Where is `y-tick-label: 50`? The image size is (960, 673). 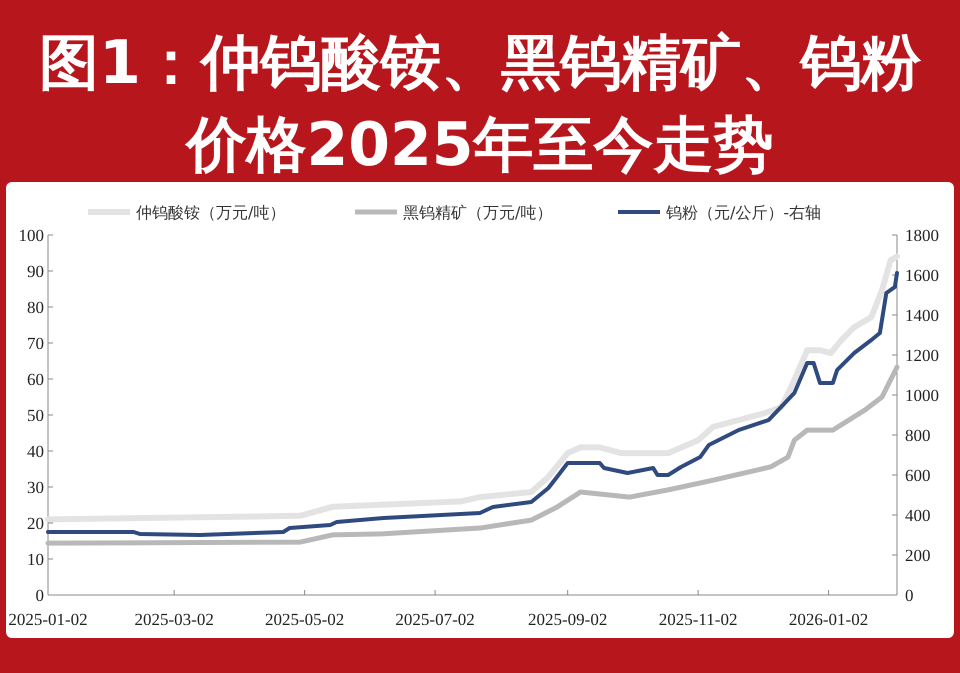
y-tick-label: 50 is located at coordinates (35, 415).